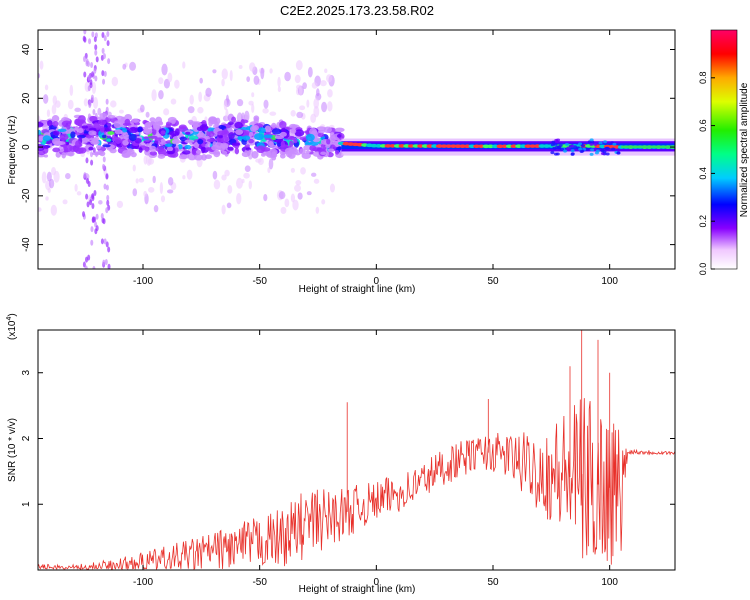  I want to click on colorbar-tick-label: 0.2, so click(703, 221).